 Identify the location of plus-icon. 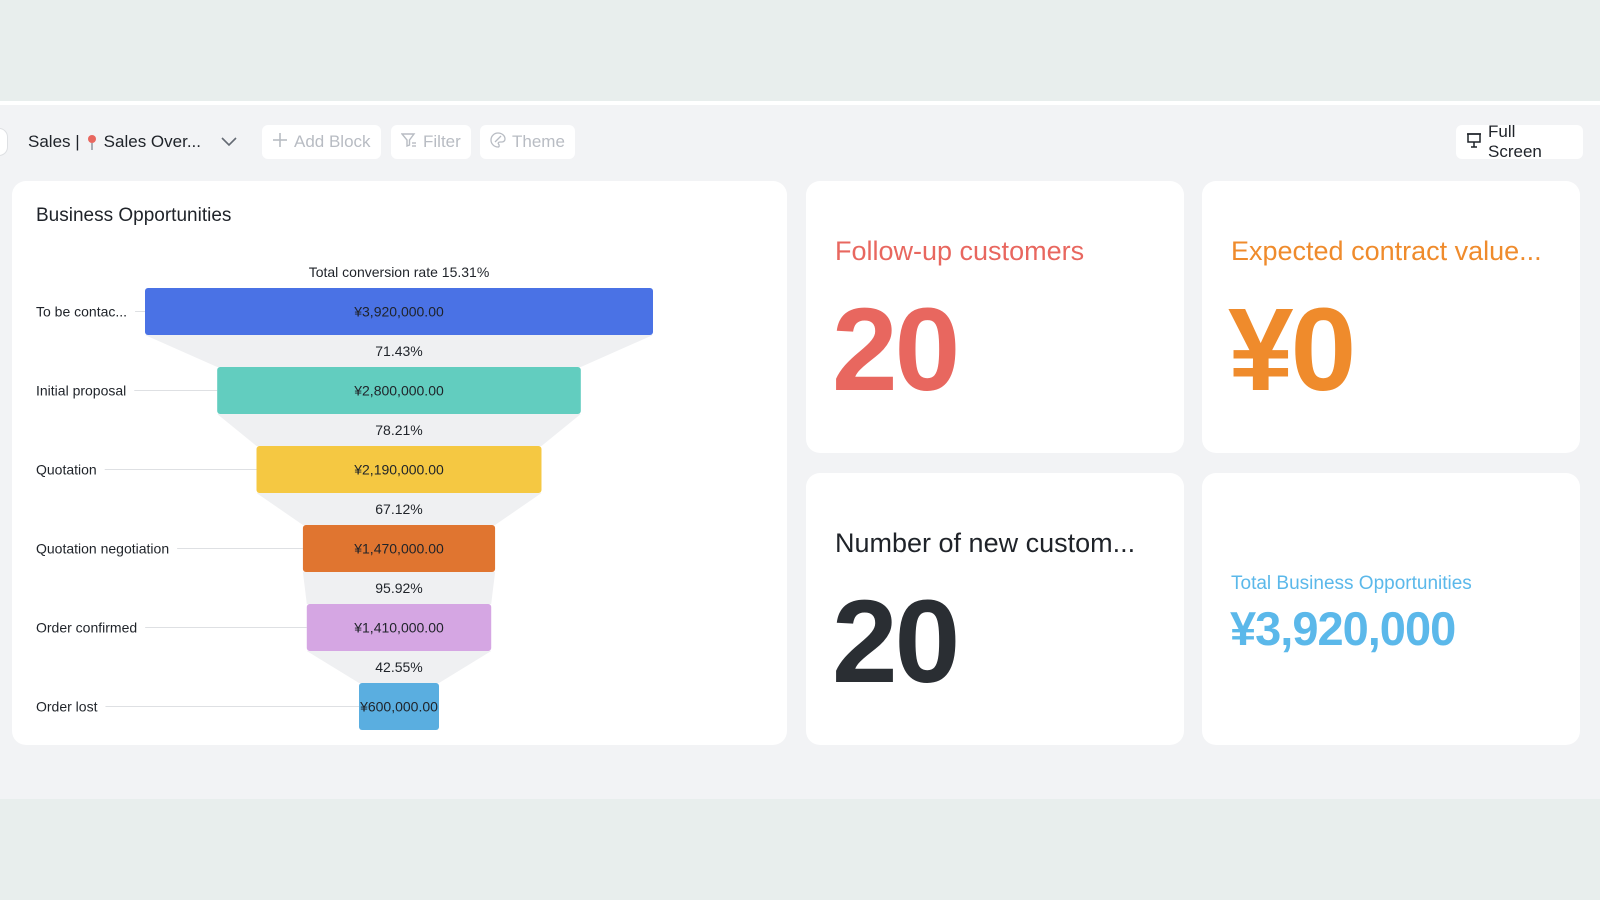
(280, 142).